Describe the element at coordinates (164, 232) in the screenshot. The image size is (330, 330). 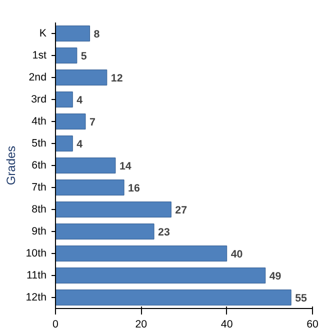
I see `data-label: 23` at that location.